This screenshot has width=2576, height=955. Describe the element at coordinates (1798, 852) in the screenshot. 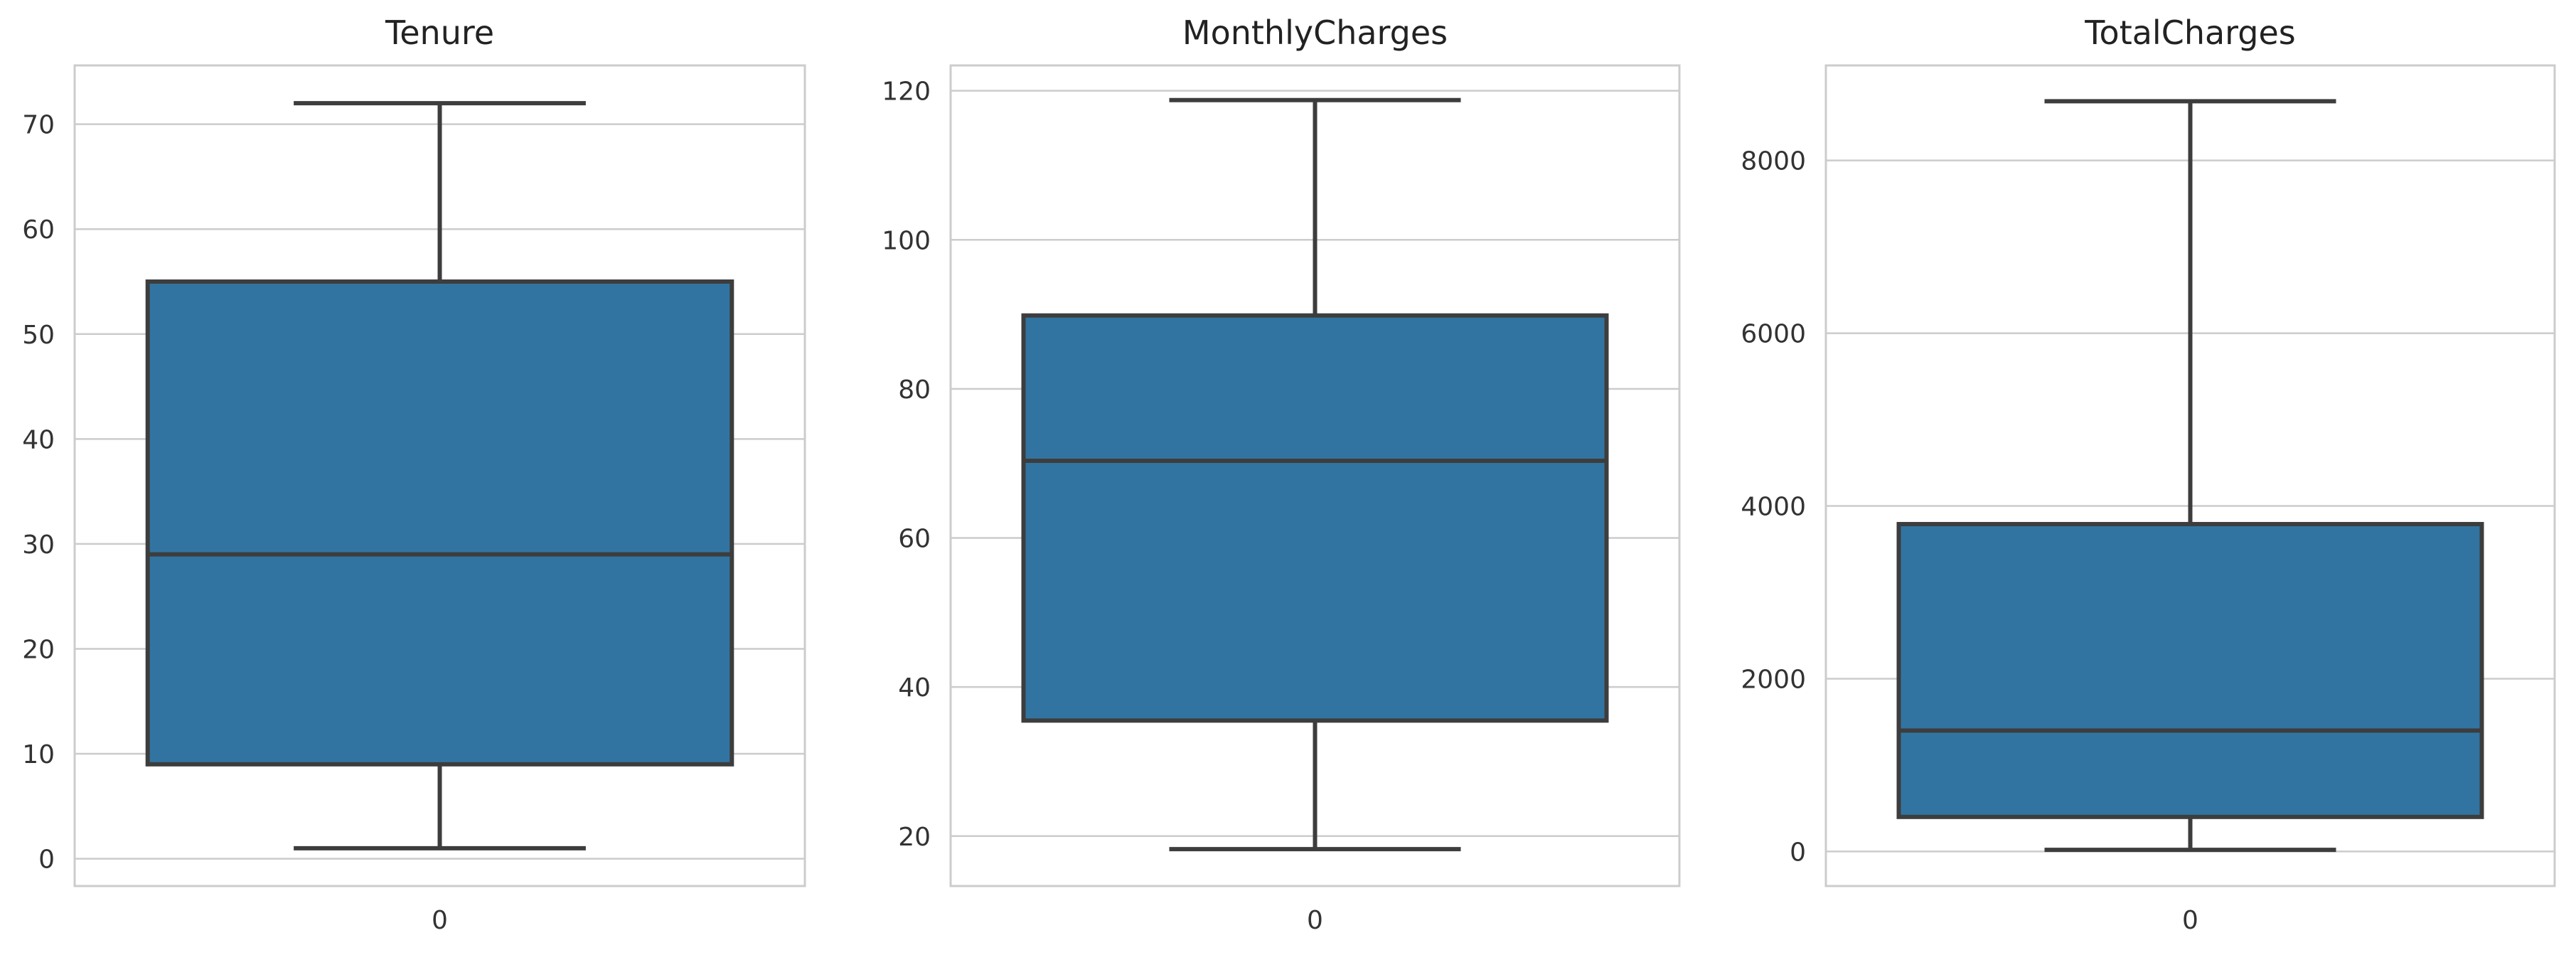

I see `totalcharges-ytick-label: 0` at that location.